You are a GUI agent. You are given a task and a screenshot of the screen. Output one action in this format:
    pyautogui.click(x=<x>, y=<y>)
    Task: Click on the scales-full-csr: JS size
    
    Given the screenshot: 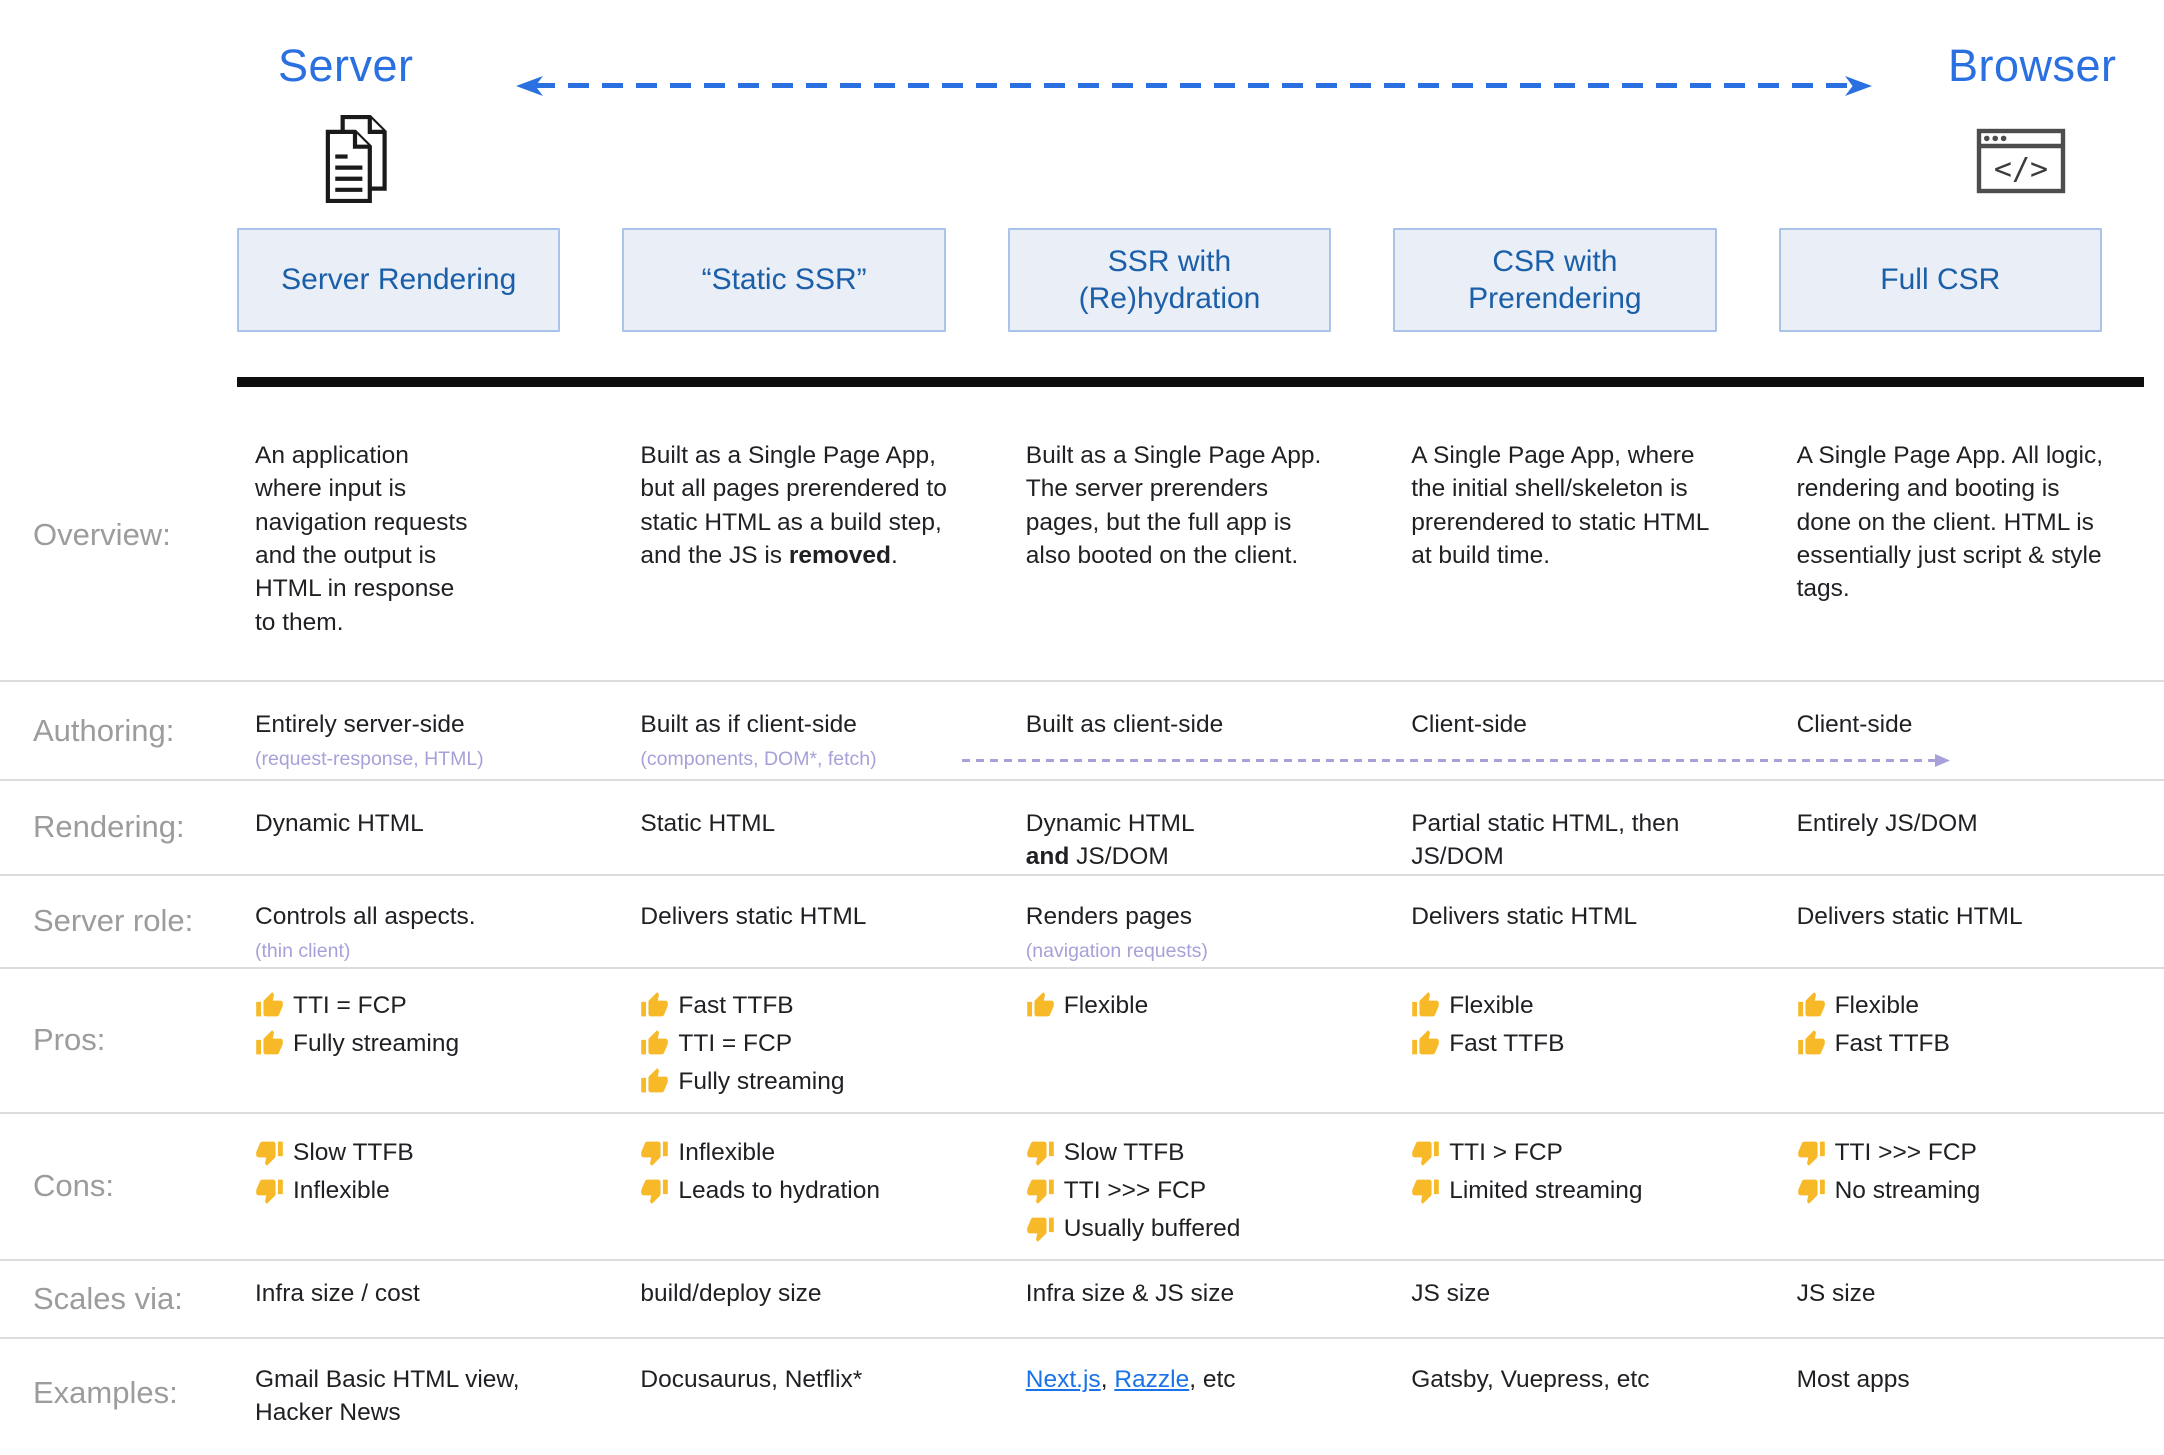 What is the action you would take?
    pyautogui.click(x=1836, y=1293)
    